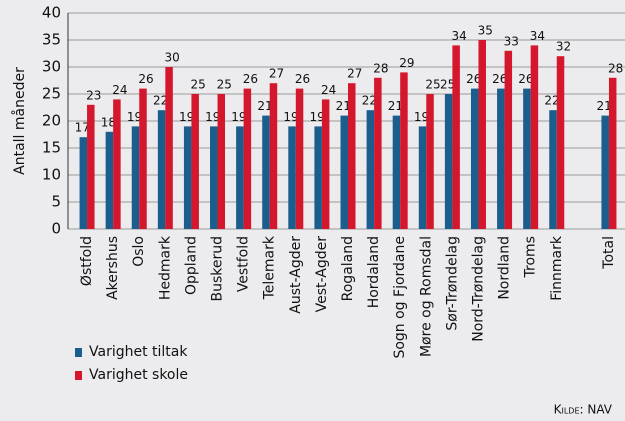 This screenshot has height=421, width=625. Describe the element at coordinates (406, 63) in the screenshot. I see `data-label: 29` at that location.